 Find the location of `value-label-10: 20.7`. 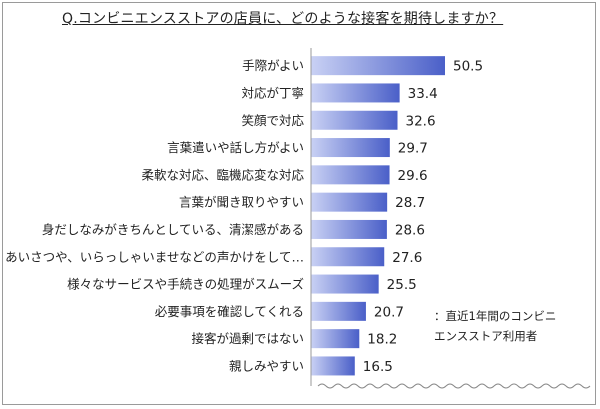

value-label-10: 20.7 is located at coordinates (389, 312).